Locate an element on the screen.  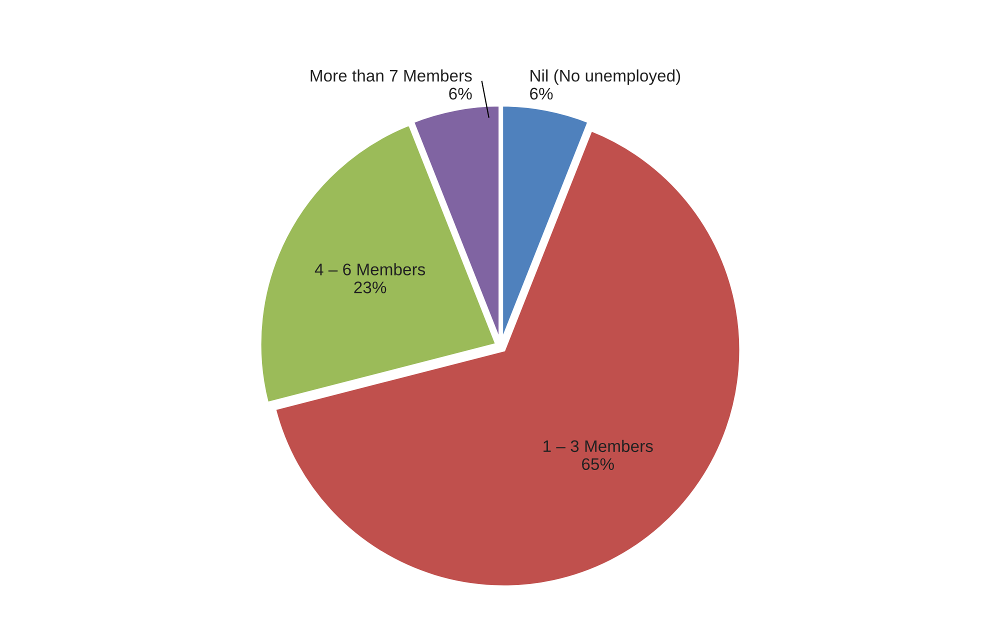
slice-label: Nil (No unemployed) is located at coordinates (605, 77).